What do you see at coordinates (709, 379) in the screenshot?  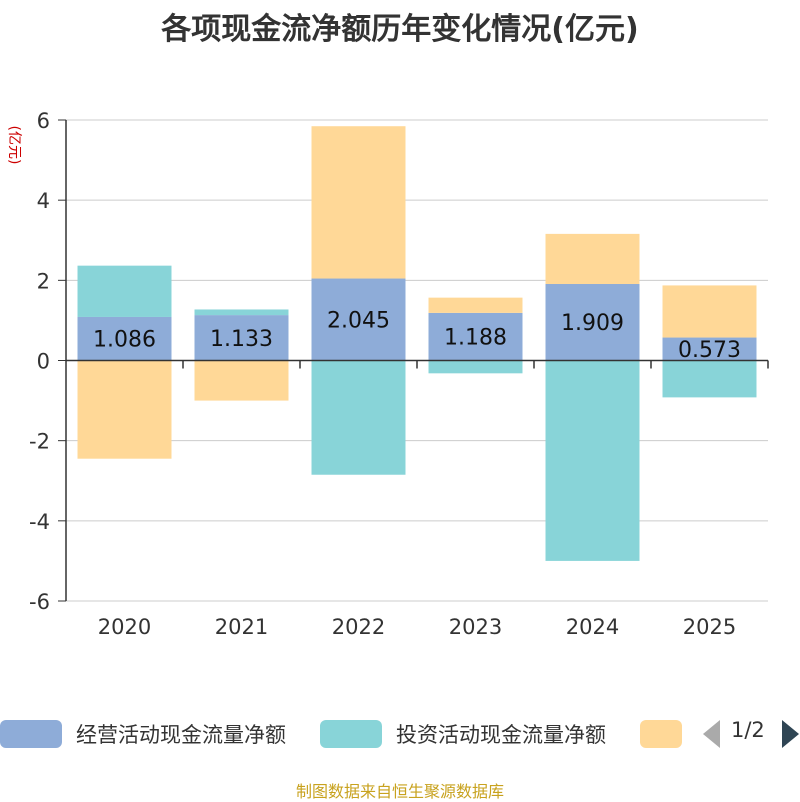 I see `bar-series-1-2025` at bounding box center [709, 379].